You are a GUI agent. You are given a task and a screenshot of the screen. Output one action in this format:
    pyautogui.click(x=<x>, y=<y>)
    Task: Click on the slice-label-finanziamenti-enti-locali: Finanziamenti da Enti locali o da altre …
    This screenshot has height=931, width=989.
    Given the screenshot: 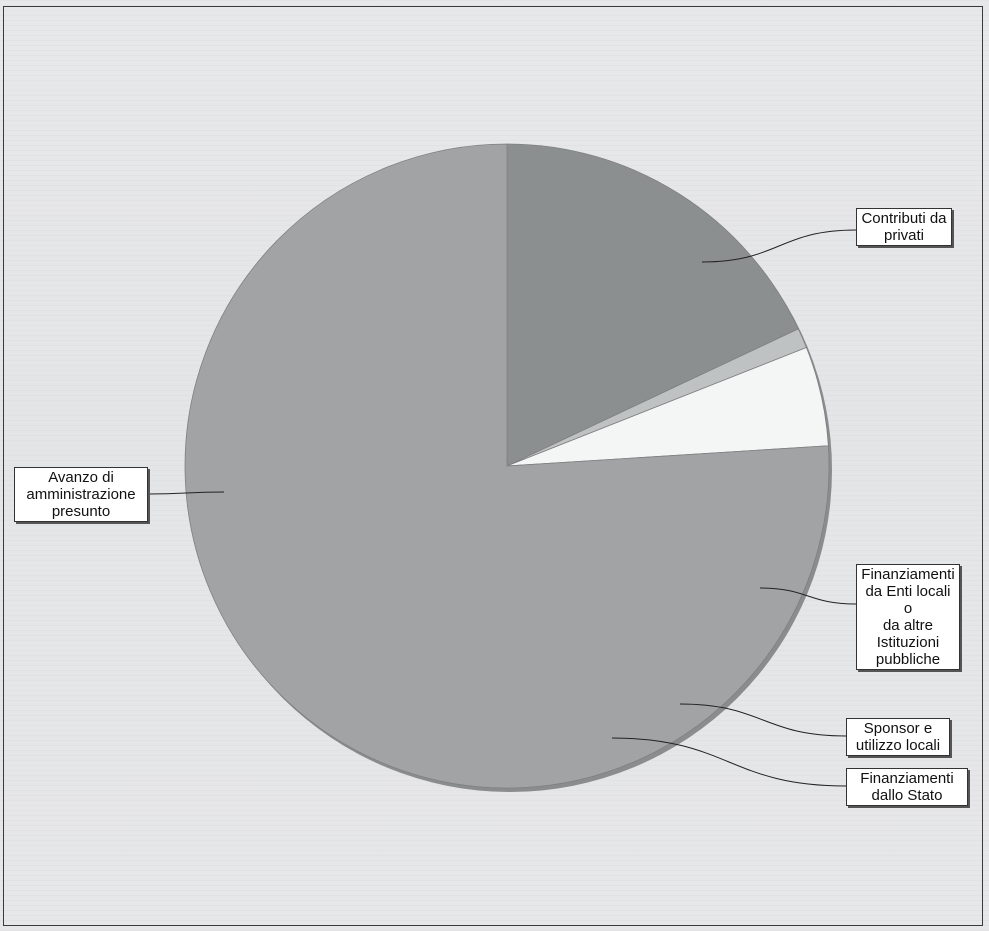 What is the action you would take?
    pyautogui.click(x=908, y=617)
    